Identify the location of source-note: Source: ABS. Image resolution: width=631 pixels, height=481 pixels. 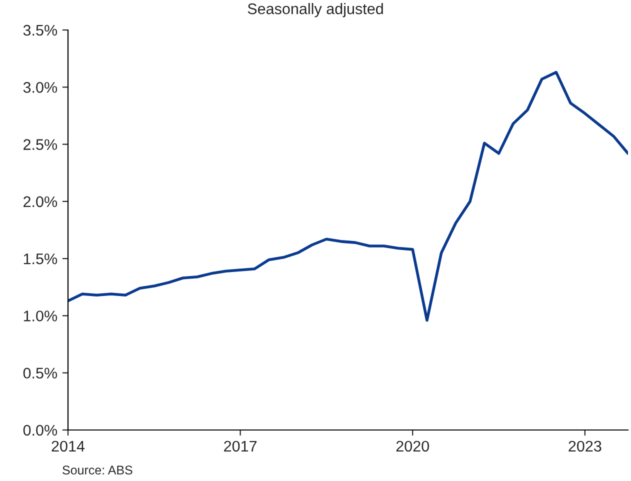
(97, 470).